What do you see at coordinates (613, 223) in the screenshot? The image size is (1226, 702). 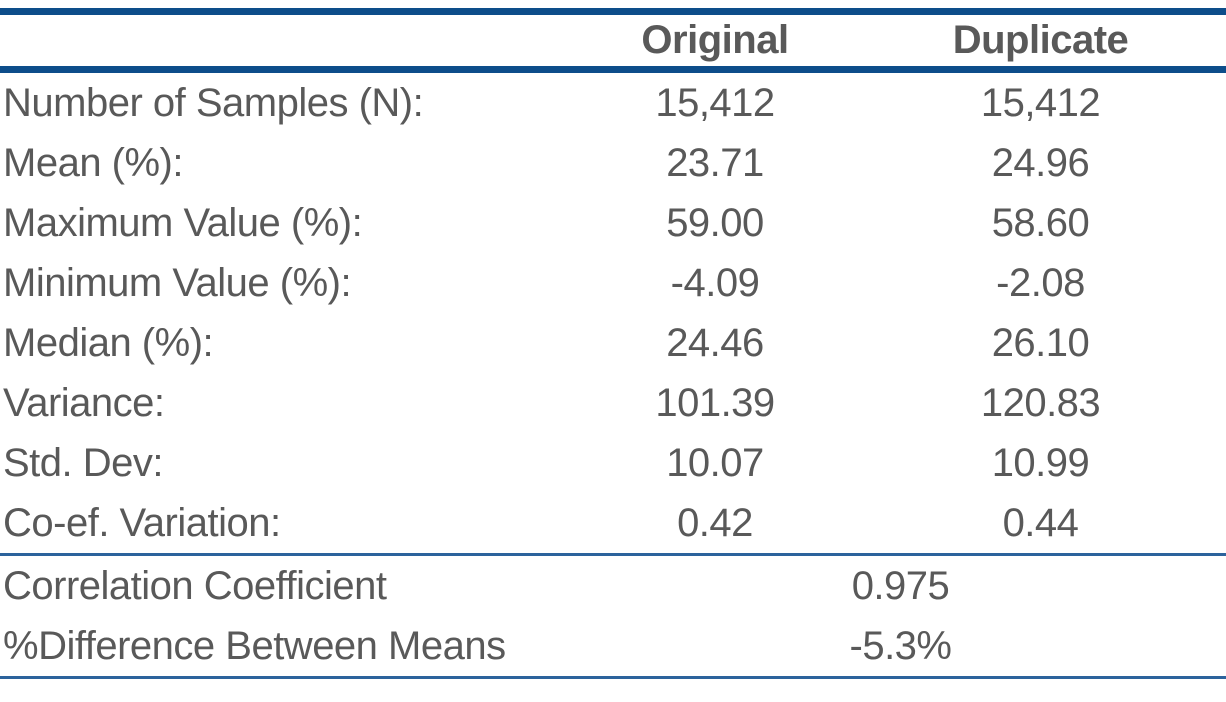 I see `table-row: Maximum Value (%): 59.00 58.60` at bounding box center [613, 223].